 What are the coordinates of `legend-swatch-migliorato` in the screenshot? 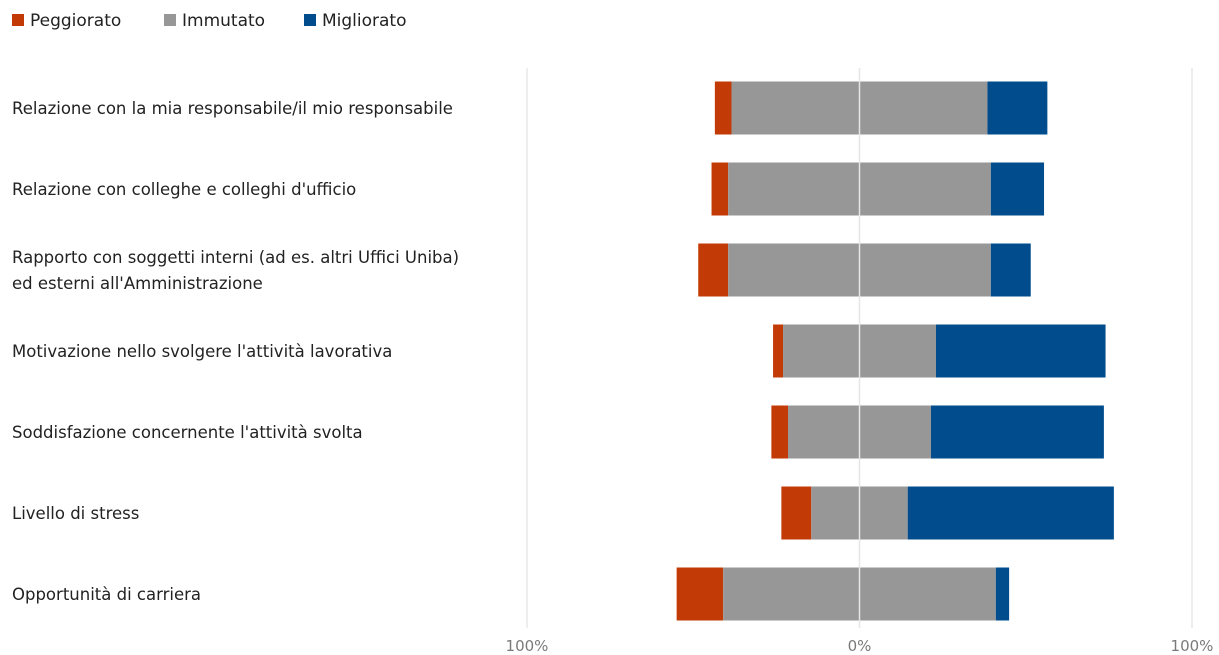 It's located at (310, 20).